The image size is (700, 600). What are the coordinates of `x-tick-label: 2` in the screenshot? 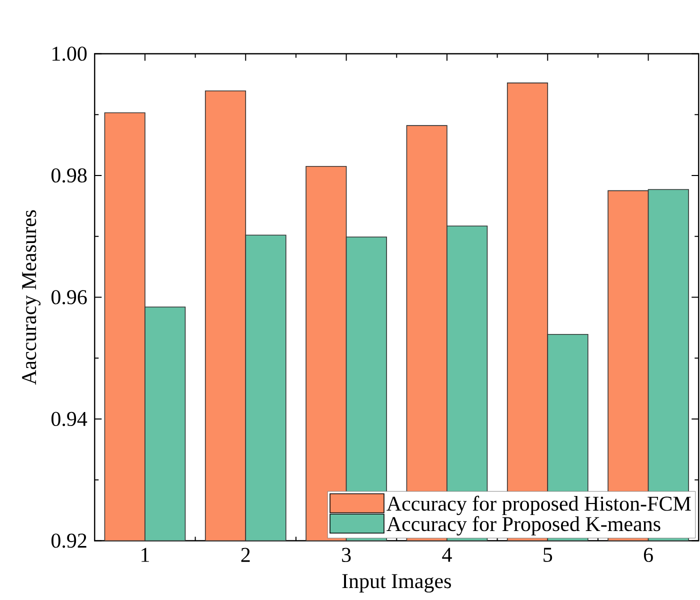 It's located at (245, 555).